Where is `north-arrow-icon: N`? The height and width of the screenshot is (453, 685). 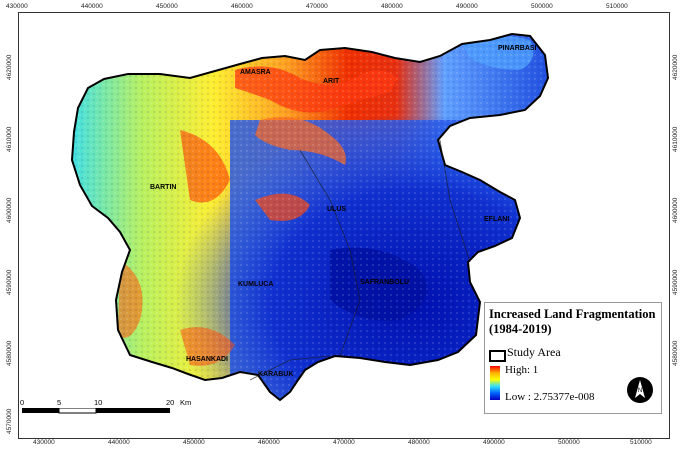
north-arrow-icon: N is located at coordinates (640, 390).